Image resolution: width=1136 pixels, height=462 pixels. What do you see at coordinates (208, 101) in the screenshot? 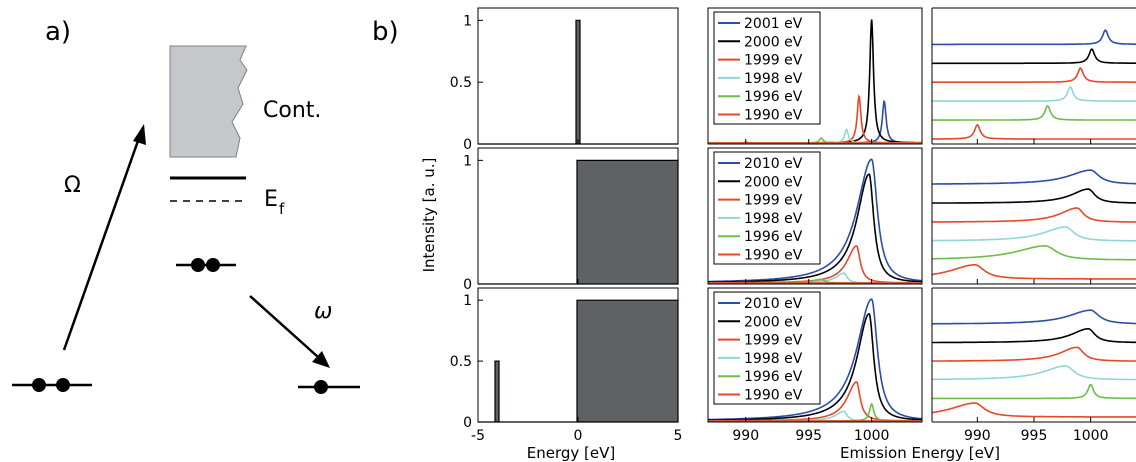
I see `continuum-band` at bounding box center [208, 101].